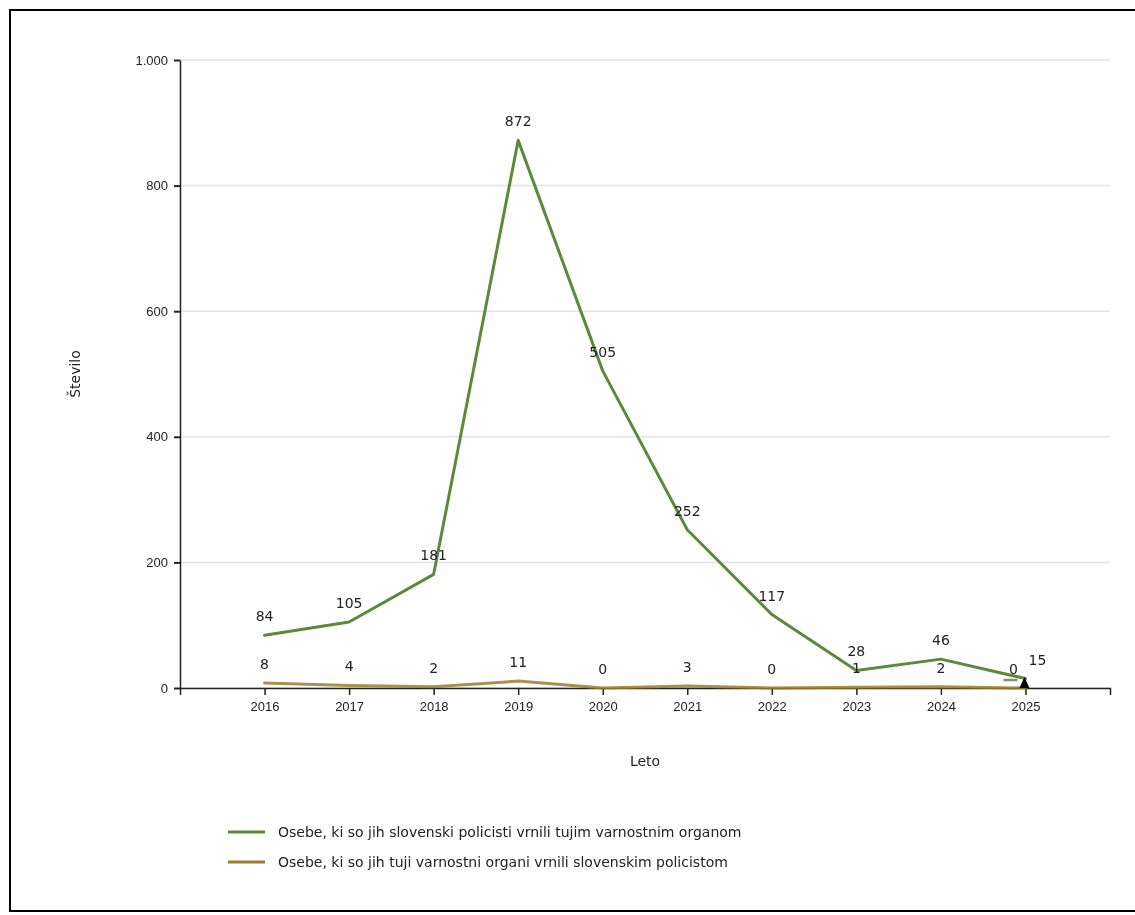 The image size is (1135, 915). I want to click on x-tick-label: 2018, so click(434, 707).